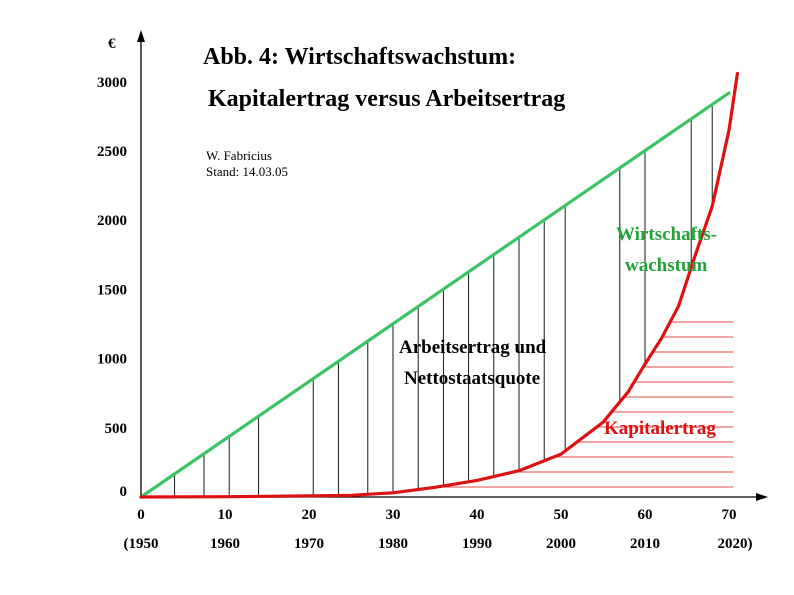 This screenshot has width=794, height=595. I want to click on y-tick-label: 1000, so click(112, 360).